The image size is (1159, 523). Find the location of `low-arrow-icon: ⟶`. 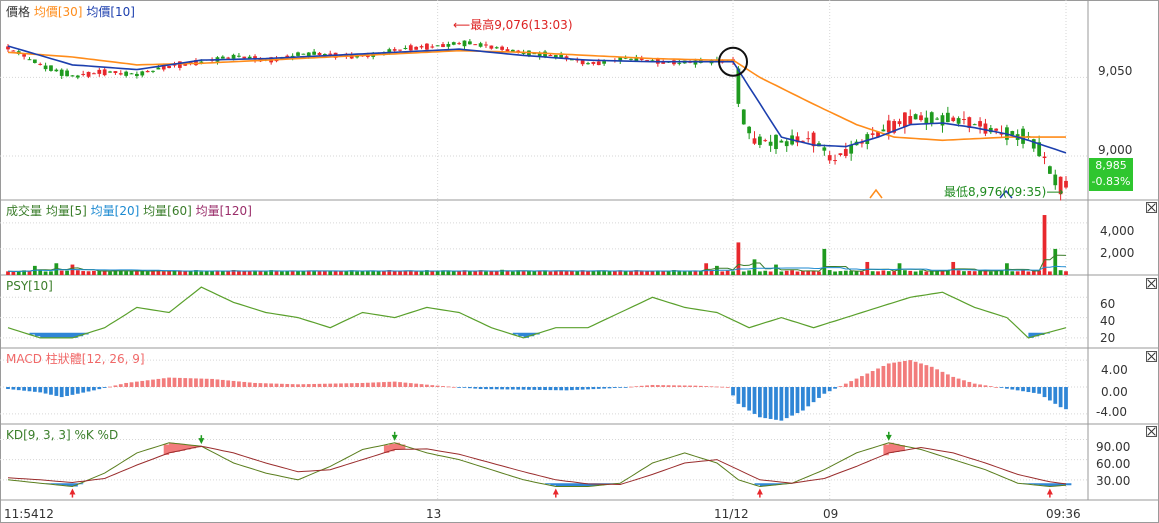

low-arrow-icon: ⟶ is located at coordinates (1055, 192).